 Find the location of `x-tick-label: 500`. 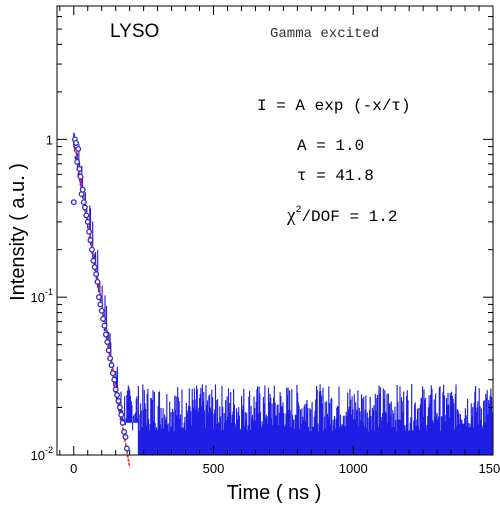

x-tick-label: 500 is located at coordinates (214, 468).